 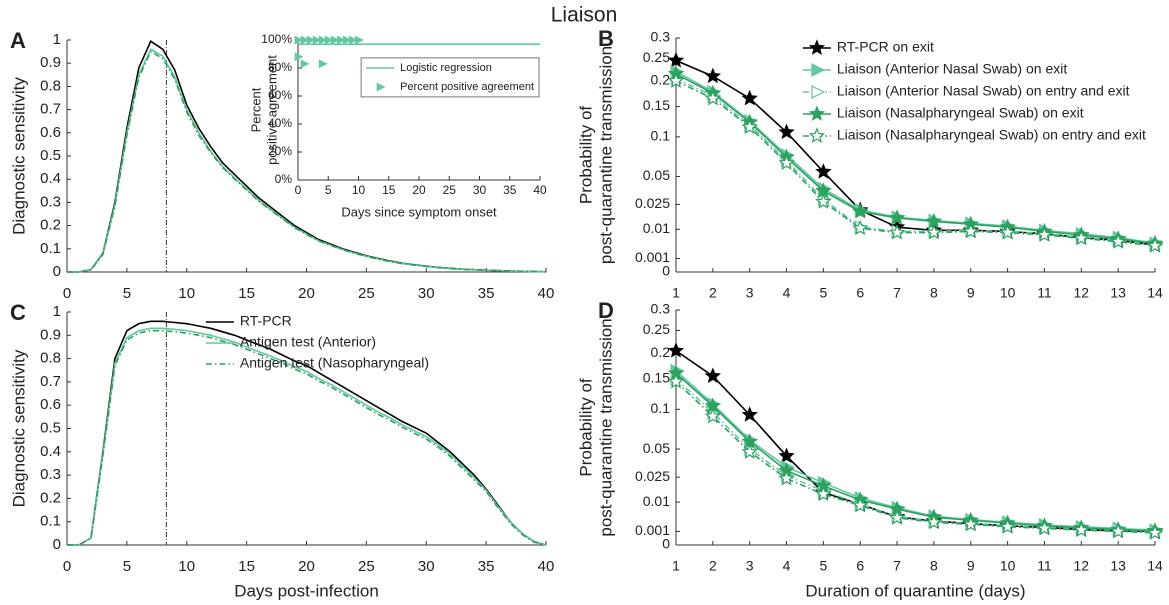 What do you see at coordinates (467, 87) in the screenshot?
I see `legend-label: Percent positive agreement` at bounding box center [467, 87].